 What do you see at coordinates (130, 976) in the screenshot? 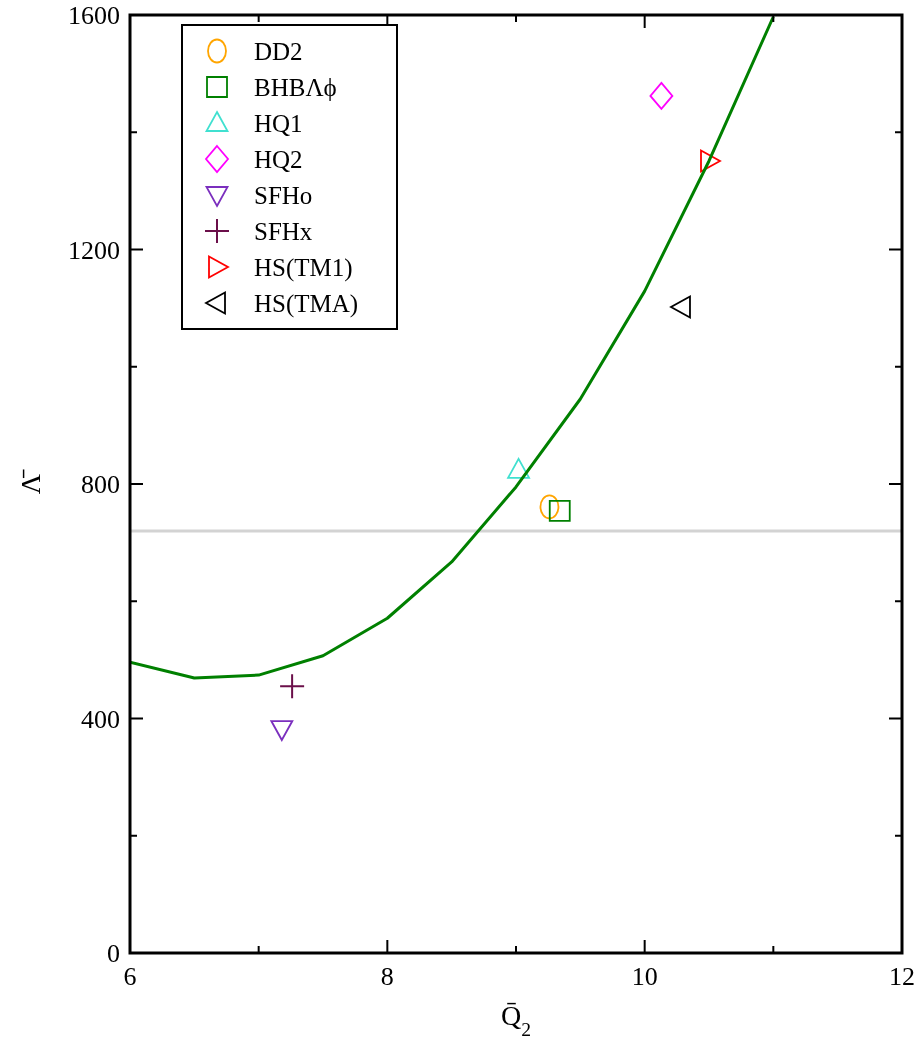
I see `x-tick-label: 6` at bounding box center [130, 976].